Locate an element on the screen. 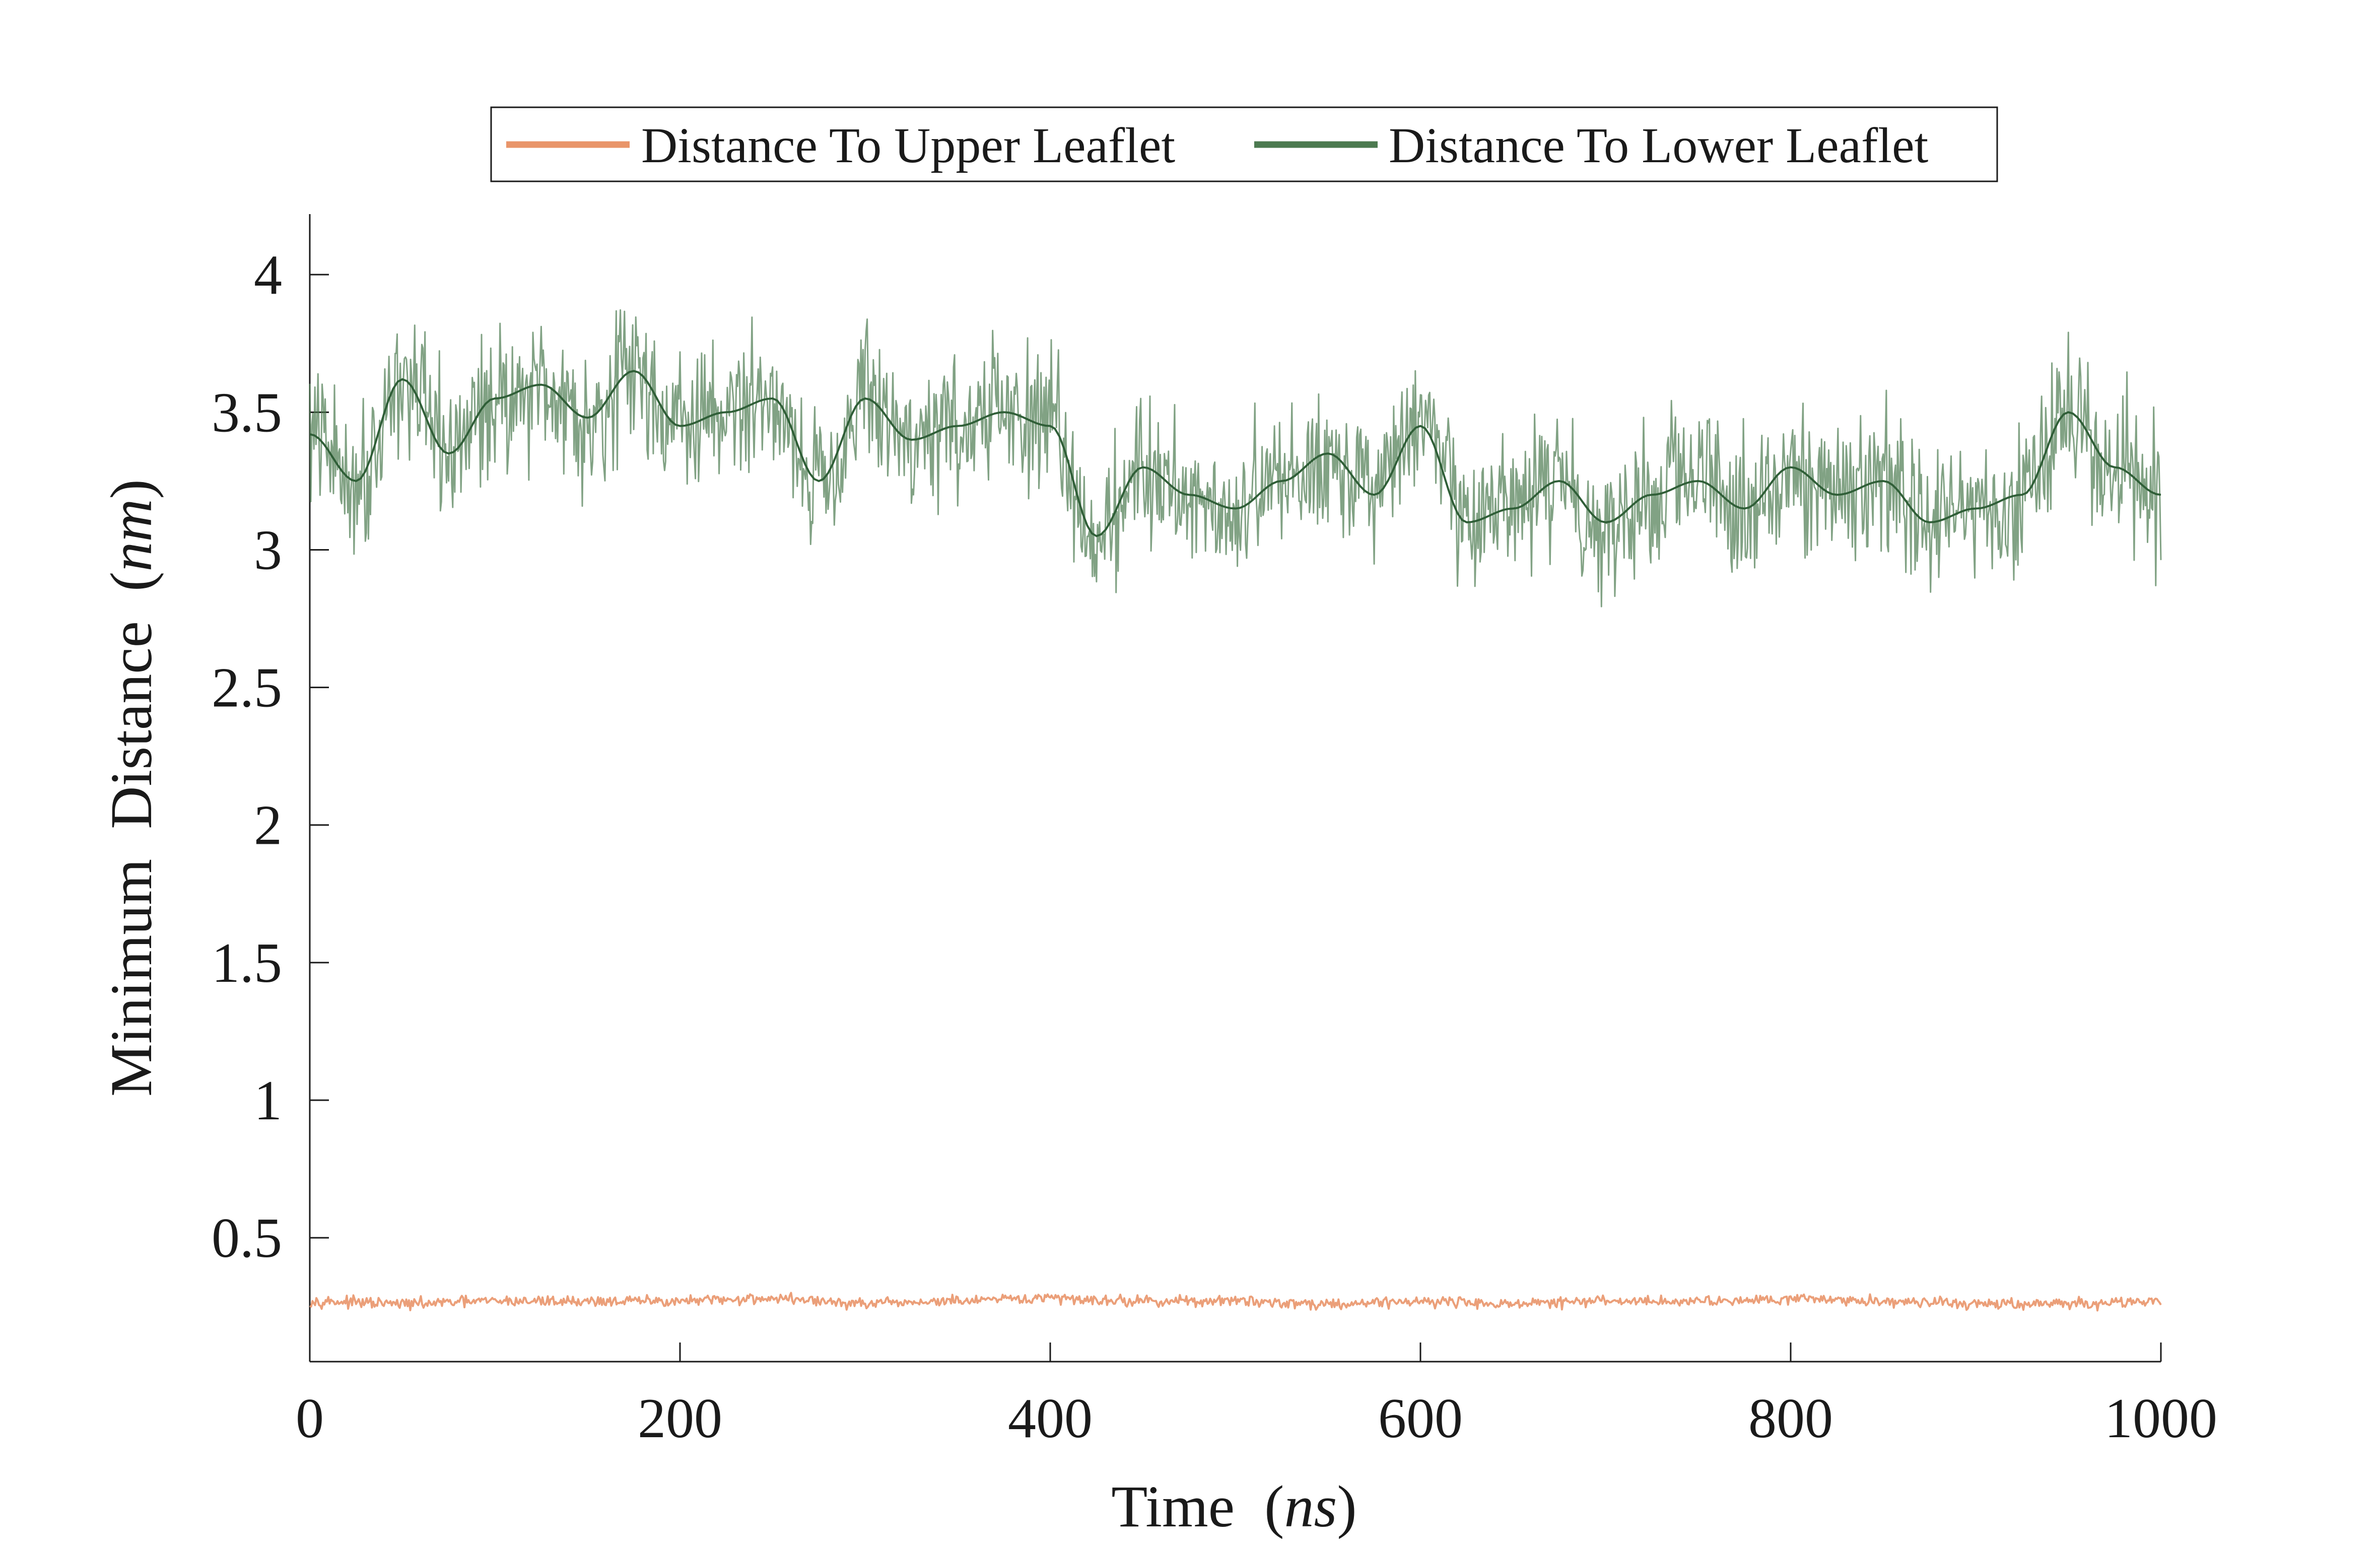 The width and height of the screenshot is (2380, 1545). series-trend-lower-leaflet is located at coordinates (1235, 454).